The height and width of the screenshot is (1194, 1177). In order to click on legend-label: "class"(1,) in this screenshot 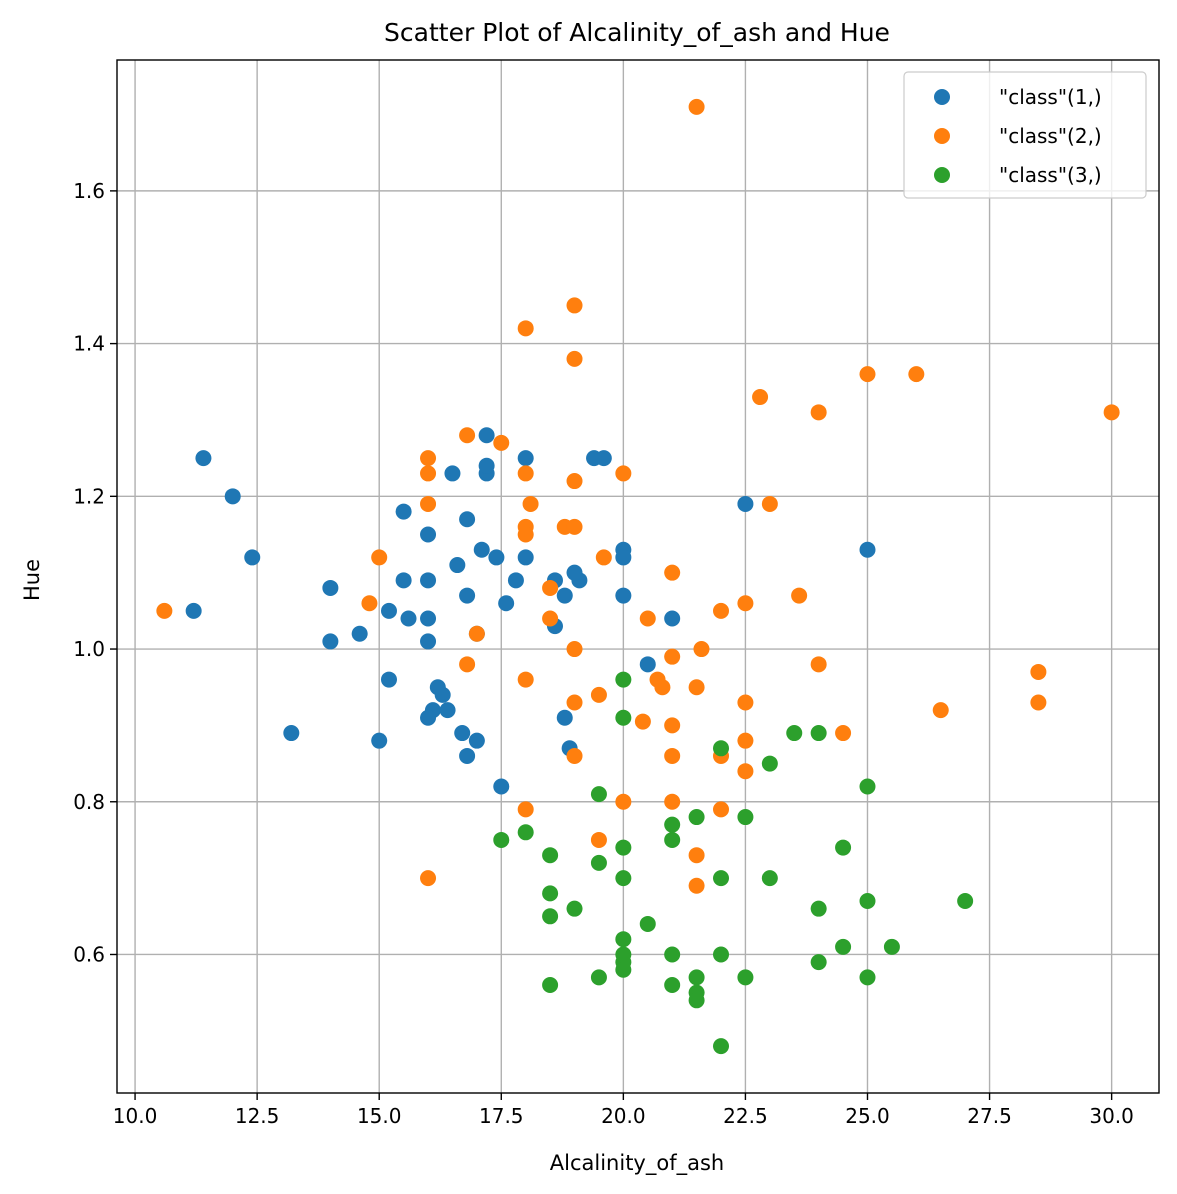, I will do `click(1050, 97)`.